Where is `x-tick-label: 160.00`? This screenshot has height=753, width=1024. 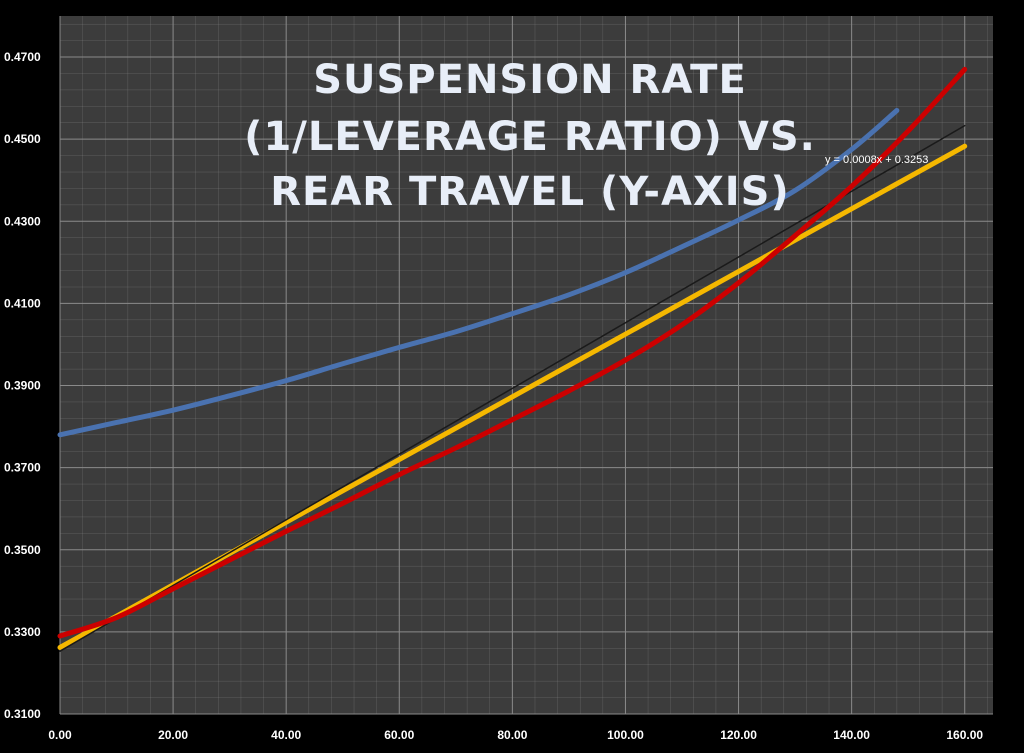
x-tick-label: 160.00 is located at coordinates (964, 735).